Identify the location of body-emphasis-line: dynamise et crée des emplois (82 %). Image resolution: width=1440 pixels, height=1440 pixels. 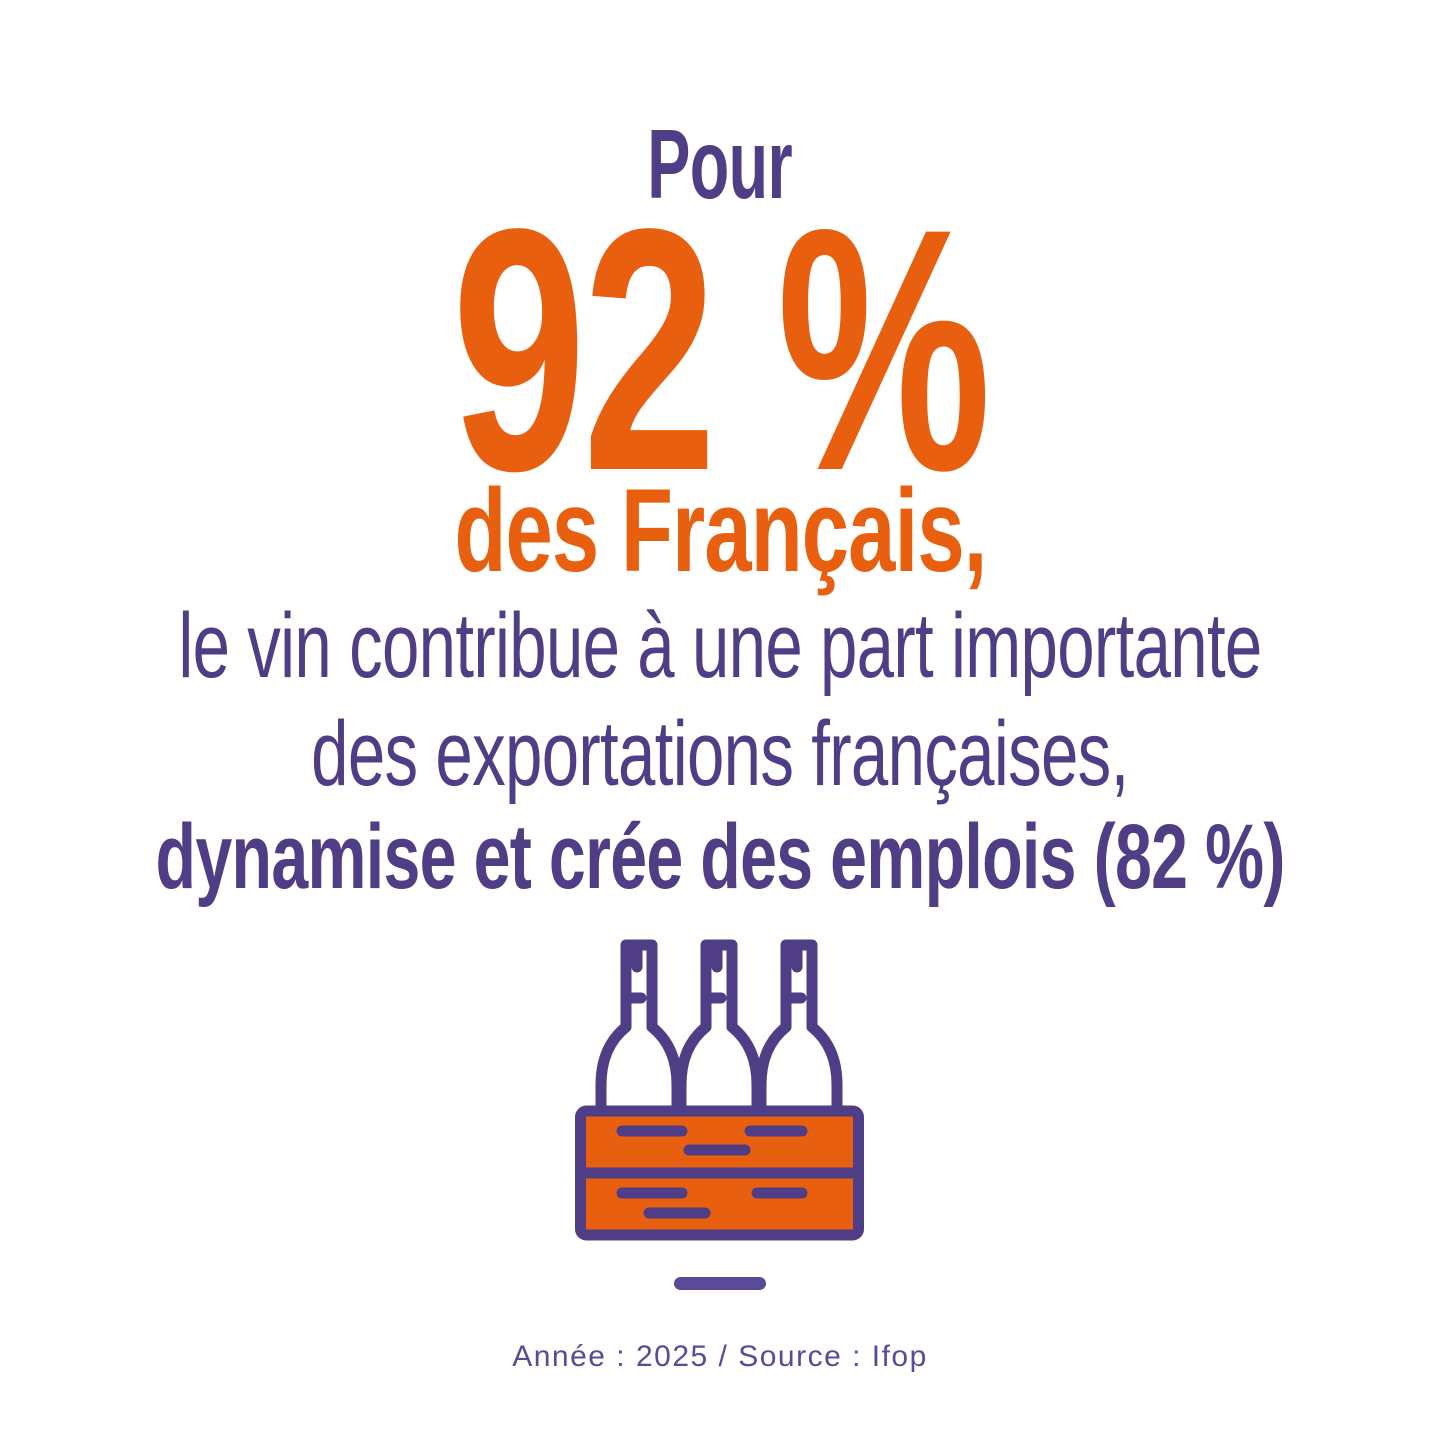
(720, 857).